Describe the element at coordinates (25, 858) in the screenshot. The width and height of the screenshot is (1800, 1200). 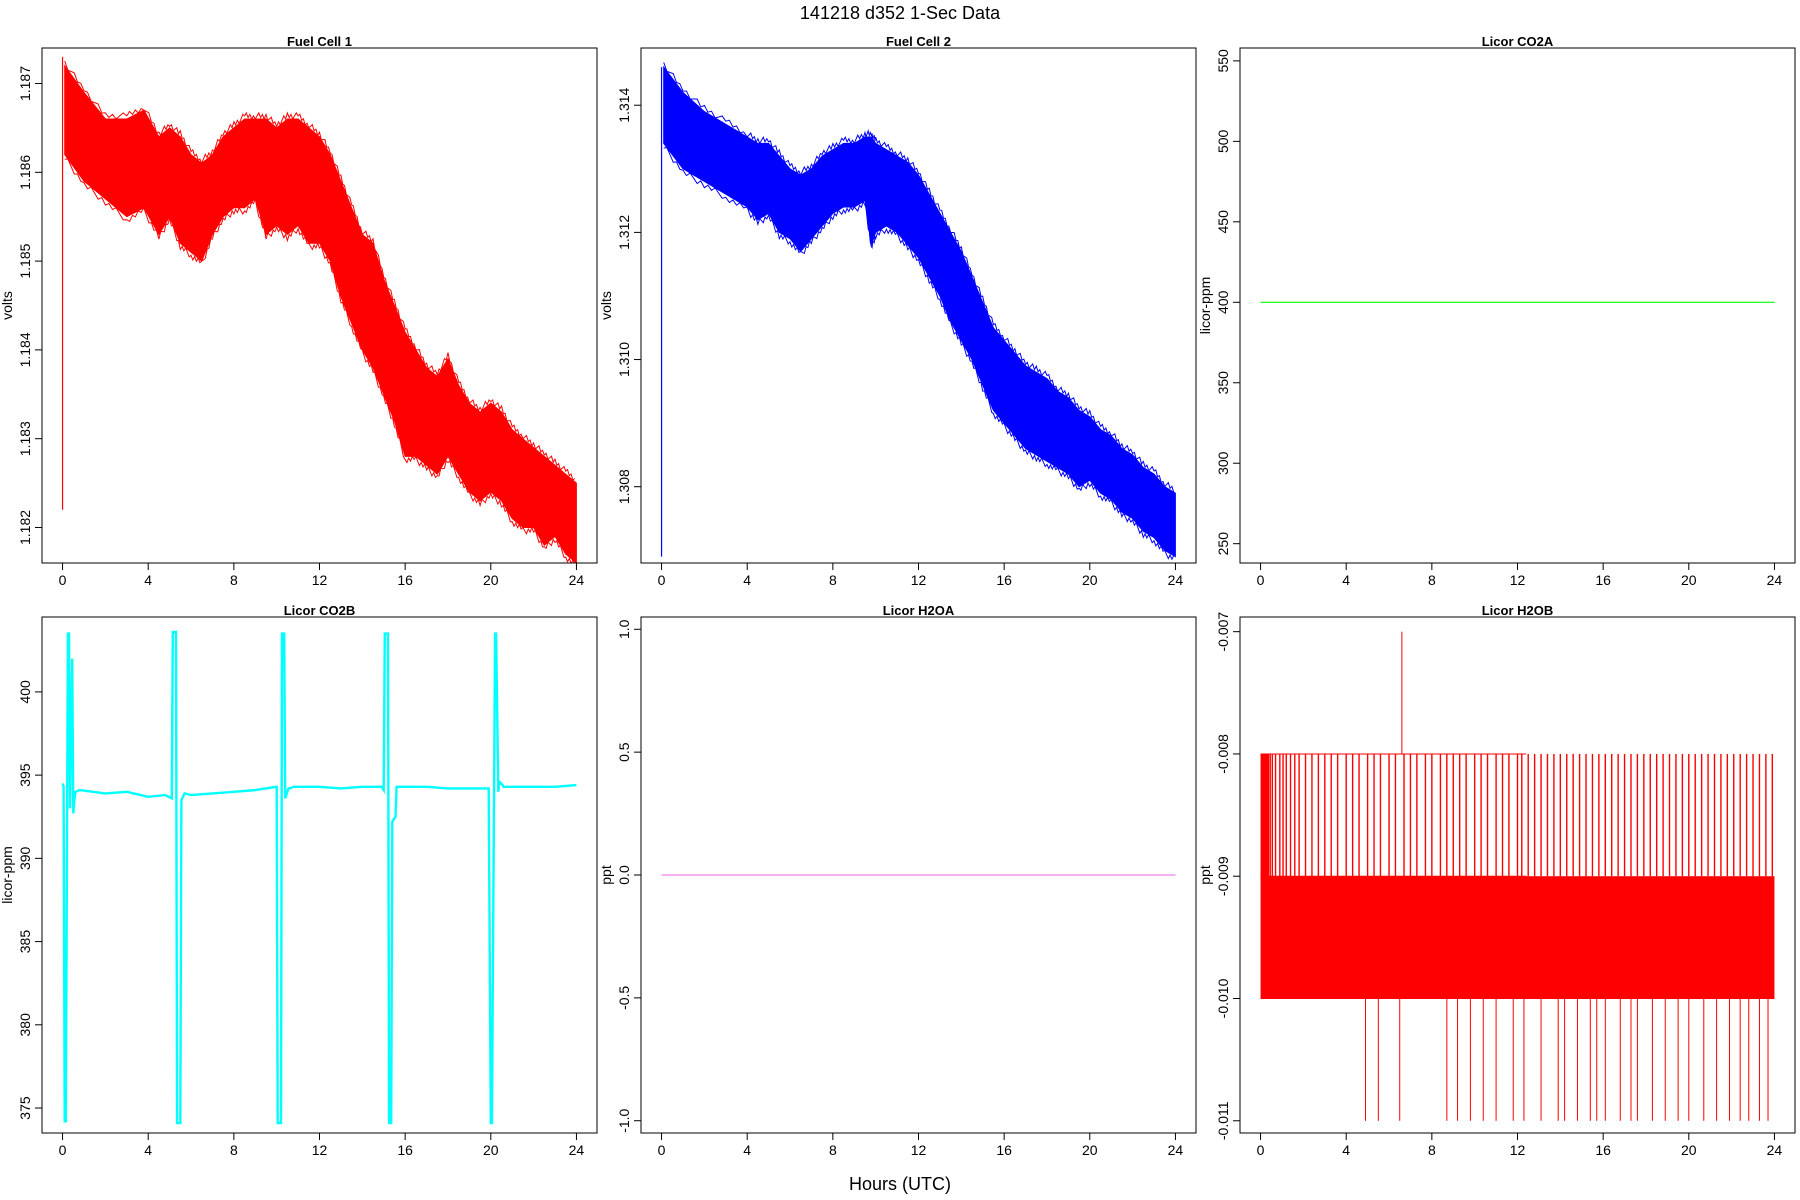
I see `y-tick-label: 390` at that location.